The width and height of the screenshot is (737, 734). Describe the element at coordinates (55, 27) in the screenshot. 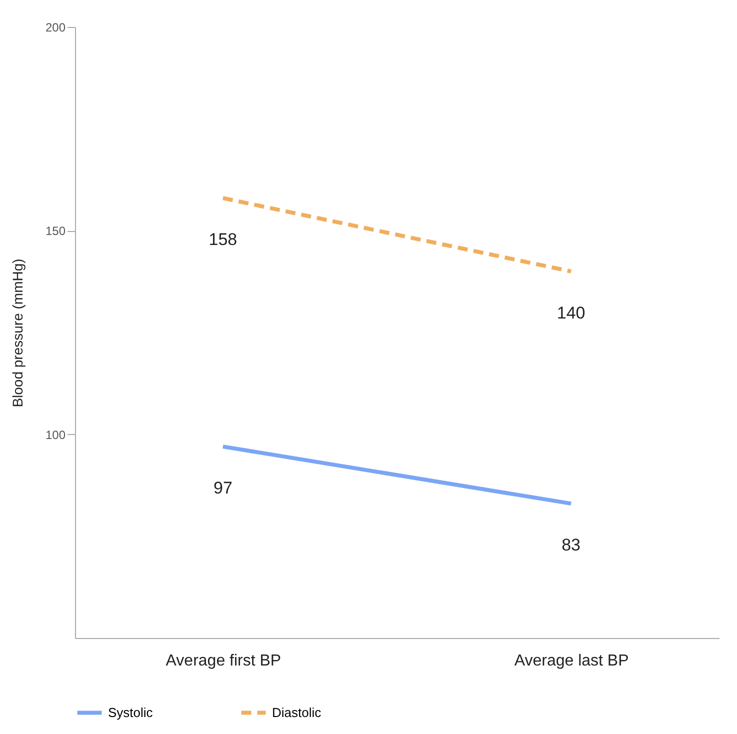

I see `y-tick-label: 200` at that location.